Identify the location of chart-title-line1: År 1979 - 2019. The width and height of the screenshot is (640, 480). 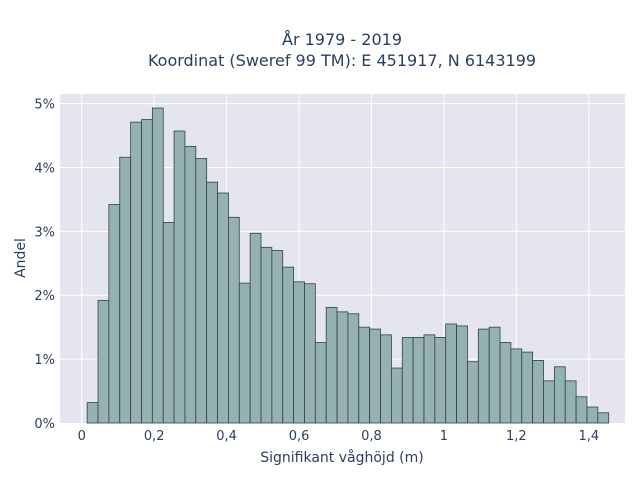
(342, 39).